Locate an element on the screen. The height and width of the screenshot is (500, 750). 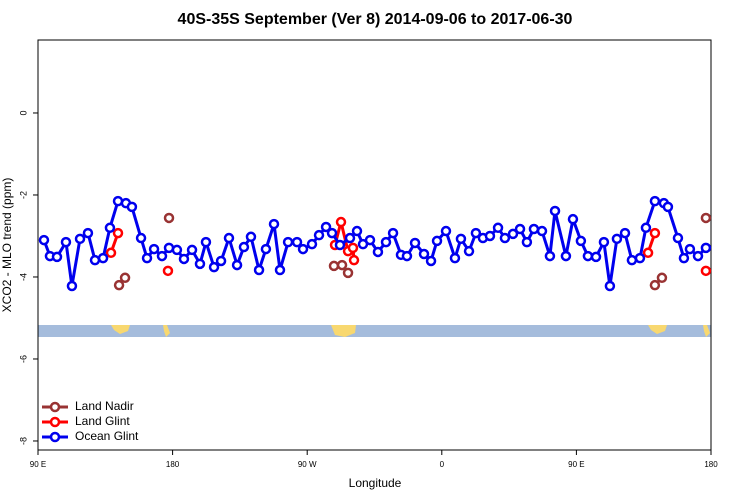
legend-label: Land Nadir is located at coordinates (104, 406).